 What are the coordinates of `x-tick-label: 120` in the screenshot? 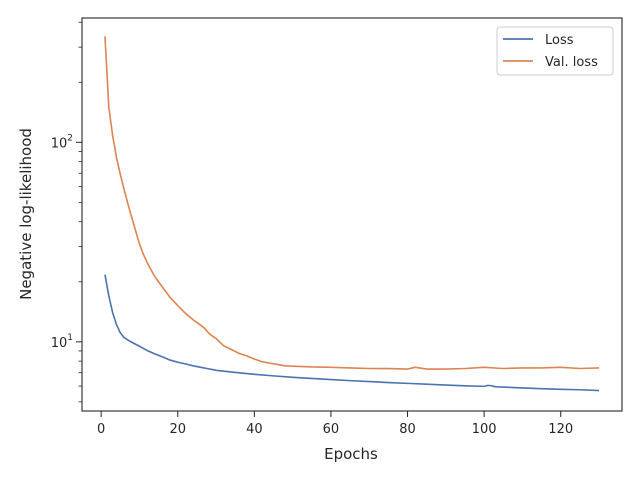 It's located at (560, 429).